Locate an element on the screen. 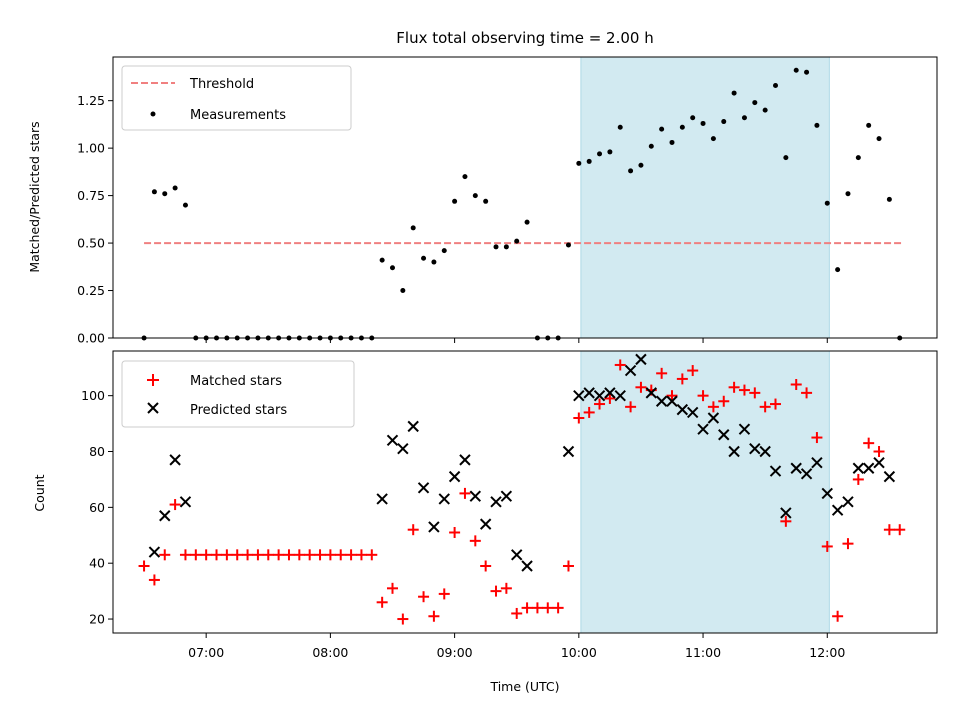  y-tick-label: 0.25 is located at coordinates (91, 290).